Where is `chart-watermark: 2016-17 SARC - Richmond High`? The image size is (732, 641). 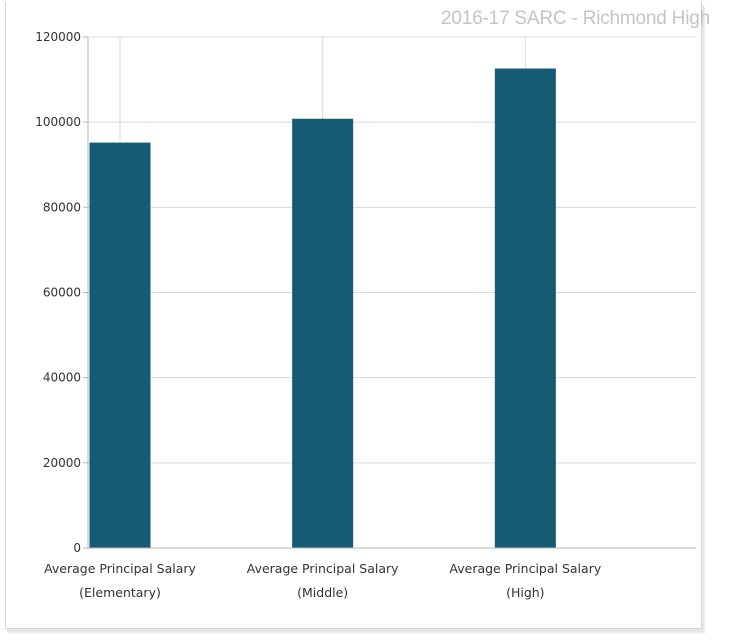 chart-watermark: 2016-17 SARC - Richmond High is located at coordinates (575, 18).